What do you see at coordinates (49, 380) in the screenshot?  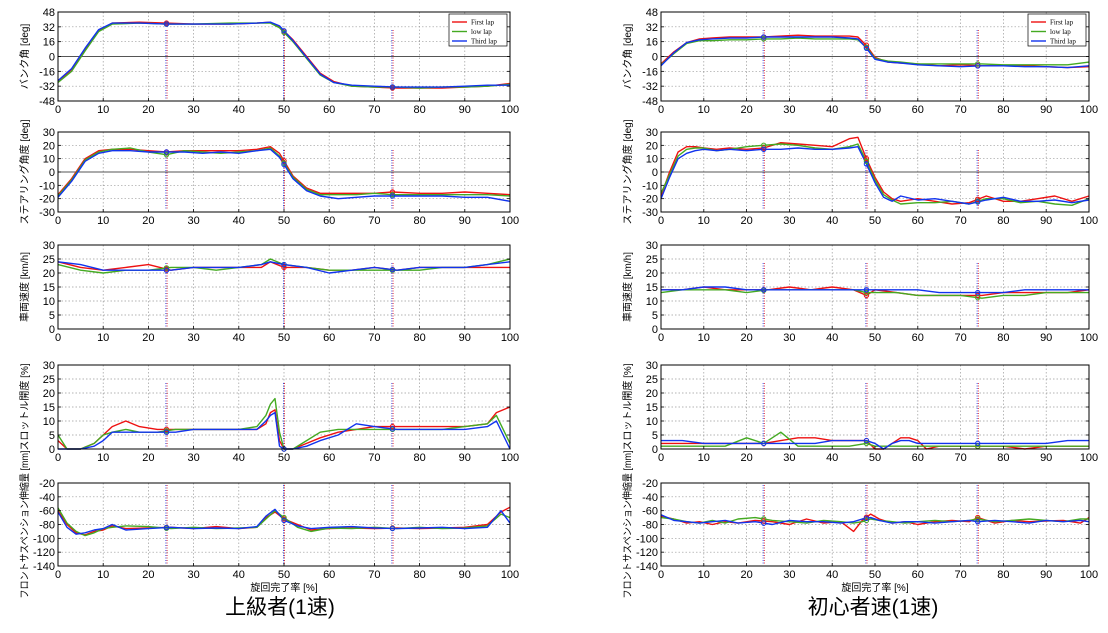 I see `y-tick-label: 25` at bounding box center [49, 380].